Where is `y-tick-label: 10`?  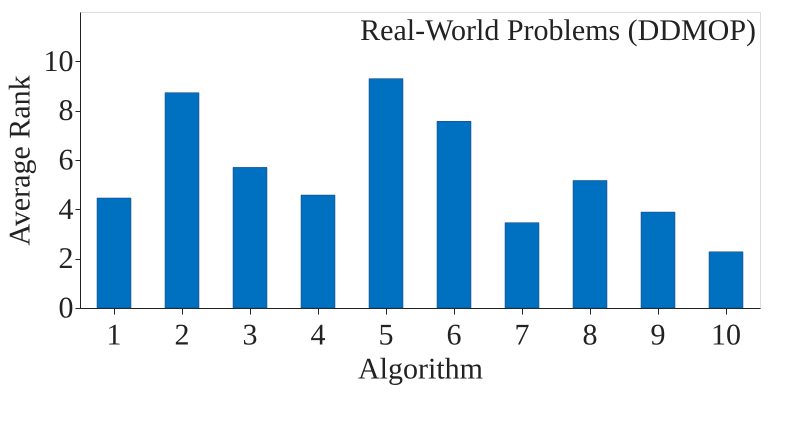 y-tick-label: 10 is located at coordinates (59, 61).